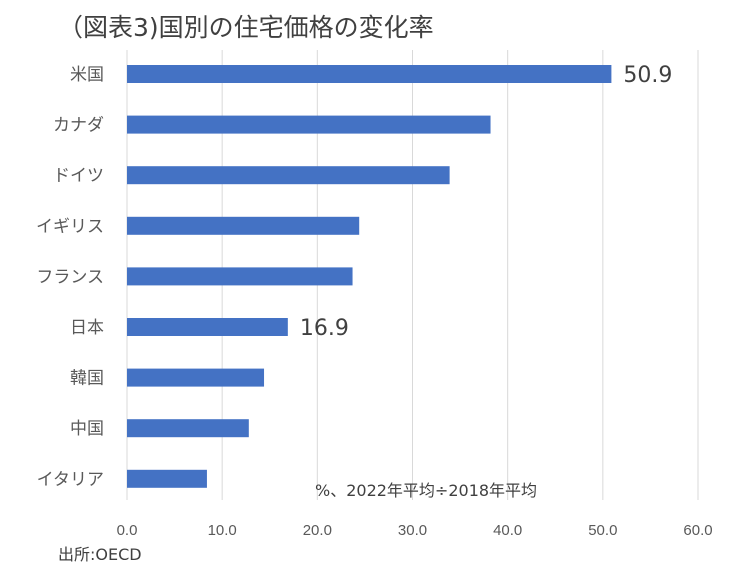 The width and height of the screenshot is (732, 576). Describe the element at coordinates (70, 277) in the screenshot. I see `category-label: フランス` at that location.